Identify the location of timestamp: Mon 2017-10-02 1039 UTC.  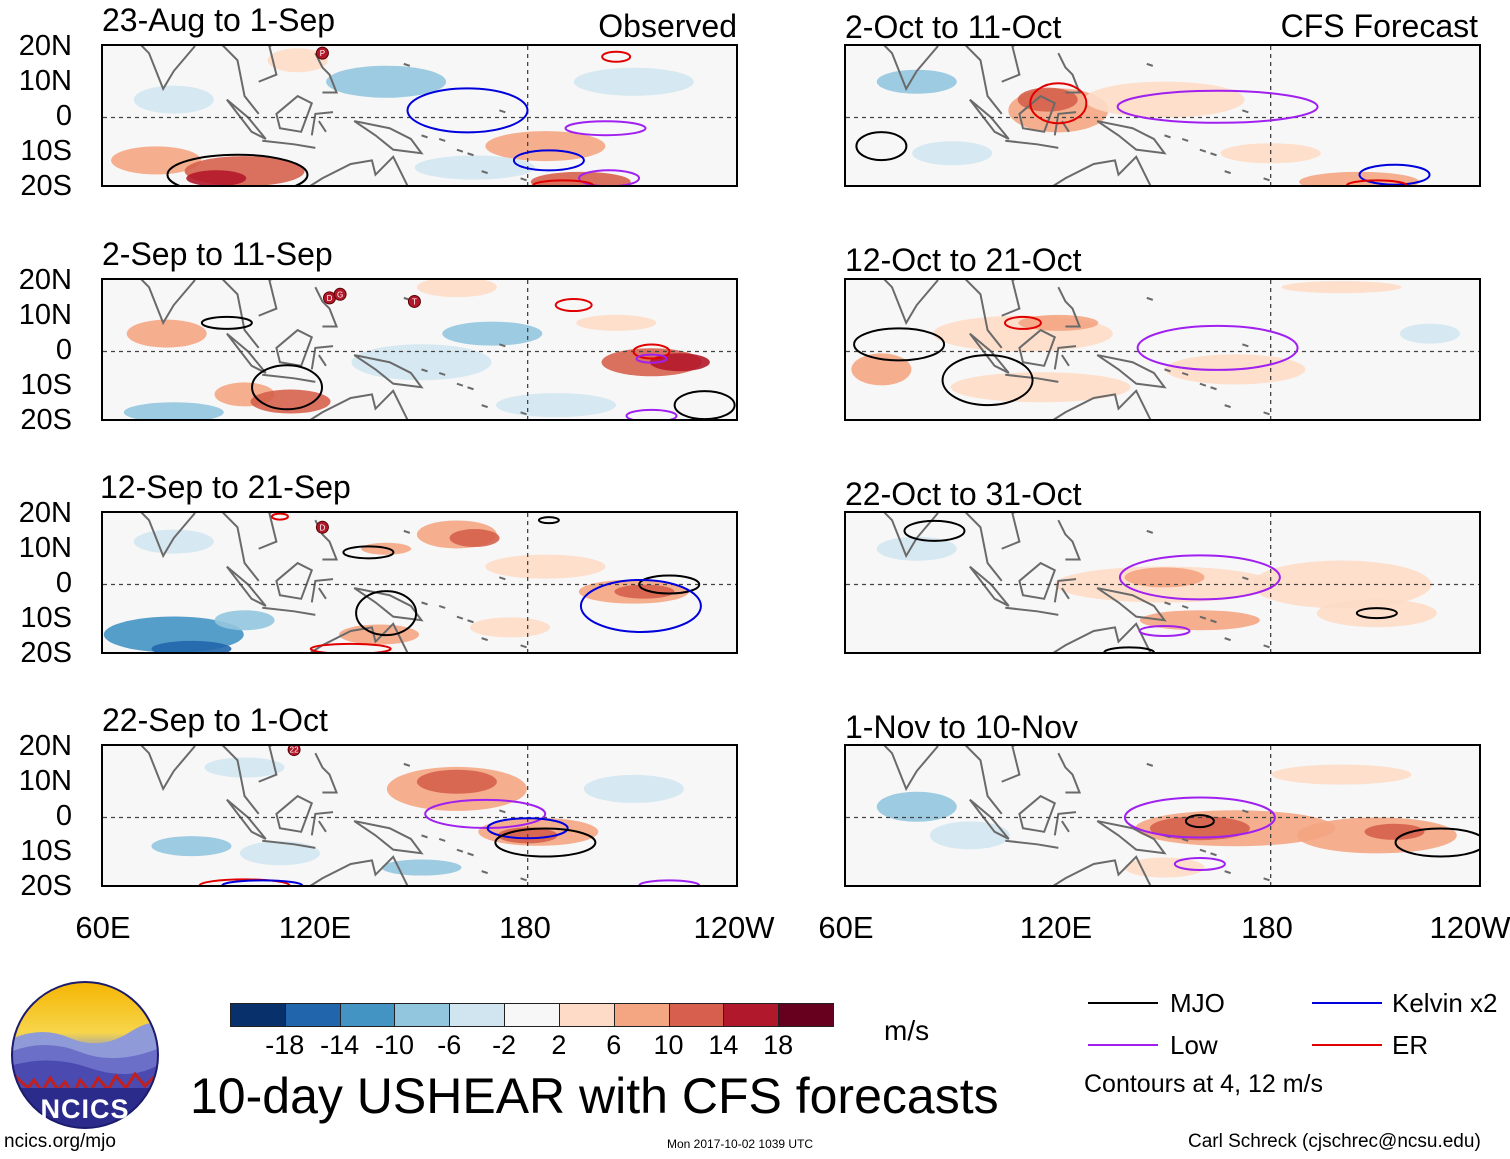
(740, 1144).